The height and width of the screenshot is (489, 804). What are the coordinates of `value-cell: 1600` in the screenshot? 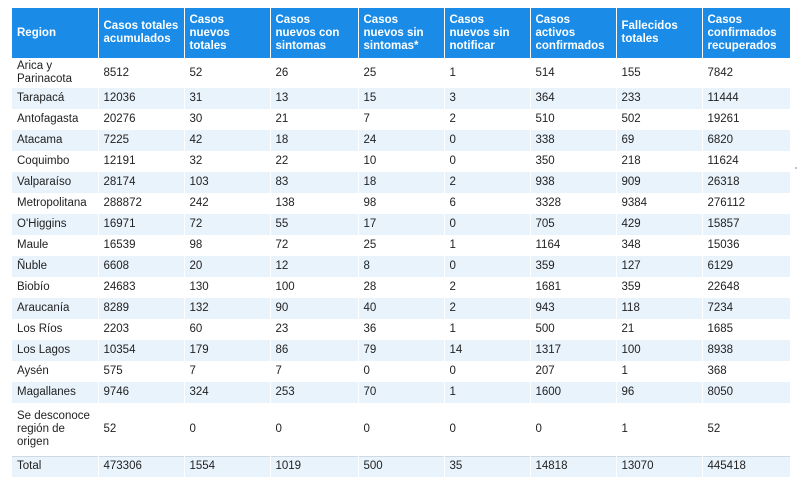 It's located at (573, 392).